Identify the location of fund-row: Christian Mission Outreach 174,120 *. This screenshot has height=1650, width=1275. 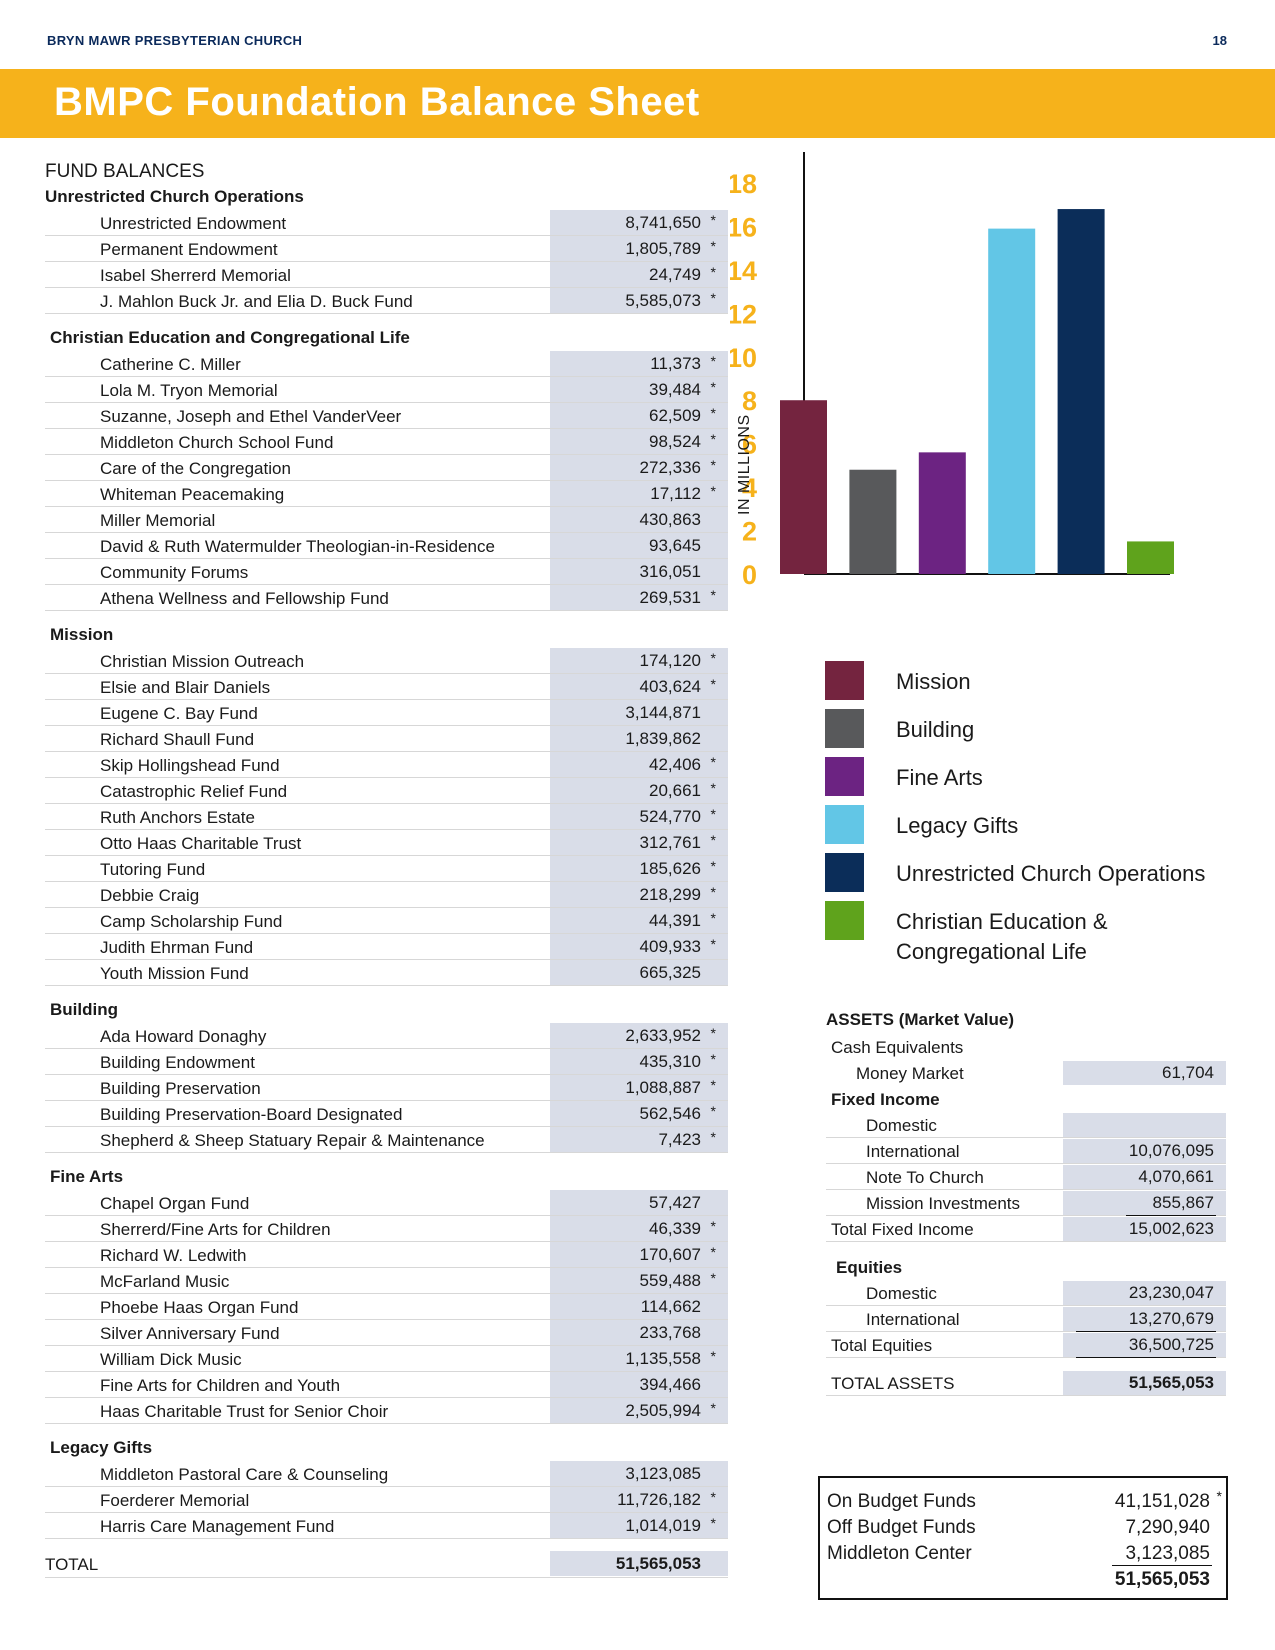
(386, 661).